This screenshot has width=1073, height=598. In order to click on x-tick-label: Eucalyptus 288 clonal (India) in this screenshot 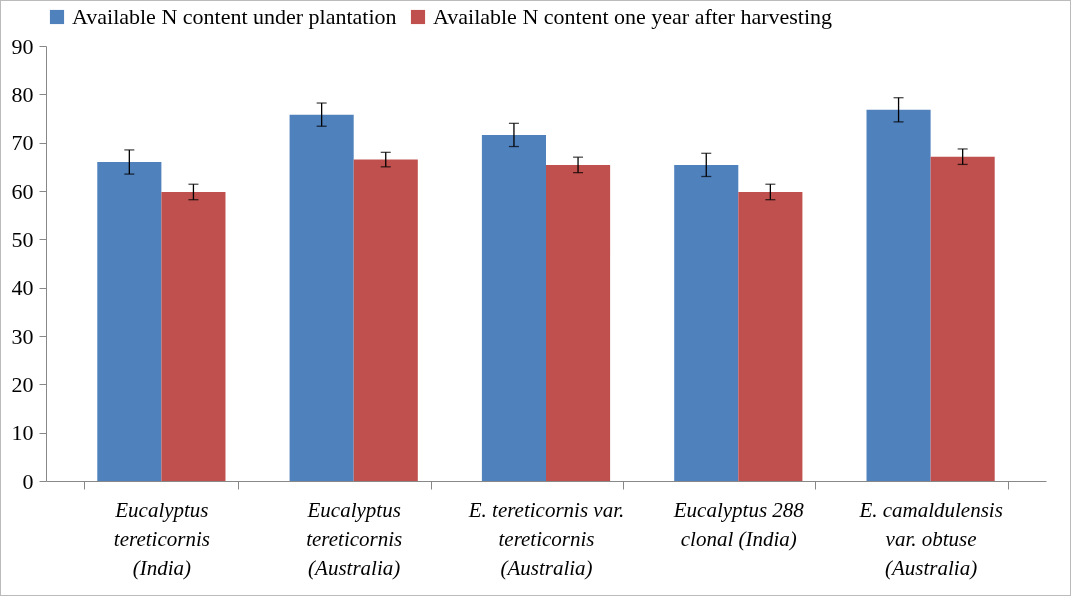, I will do `click(738, 524)`.